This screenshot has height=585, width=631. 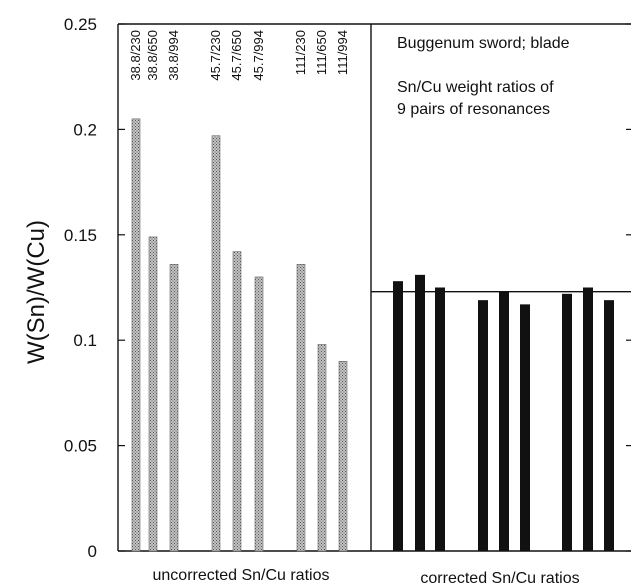 What do you see at coordinates (135, 55) in the screenshot?
I see `bar-category-label: 38.8/230` at bounding box center [135, 55].